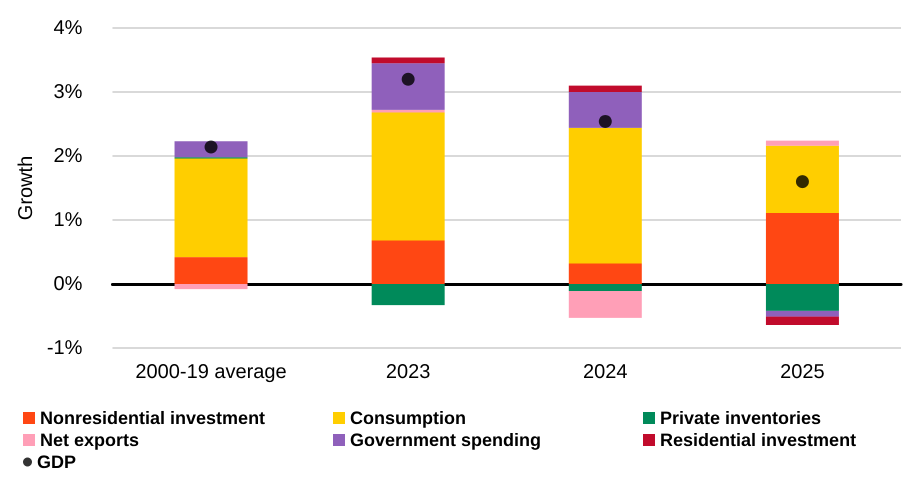 This screenshot has width=911, height=487. I want to click on legend-label: Net exports, so click(90, 440).